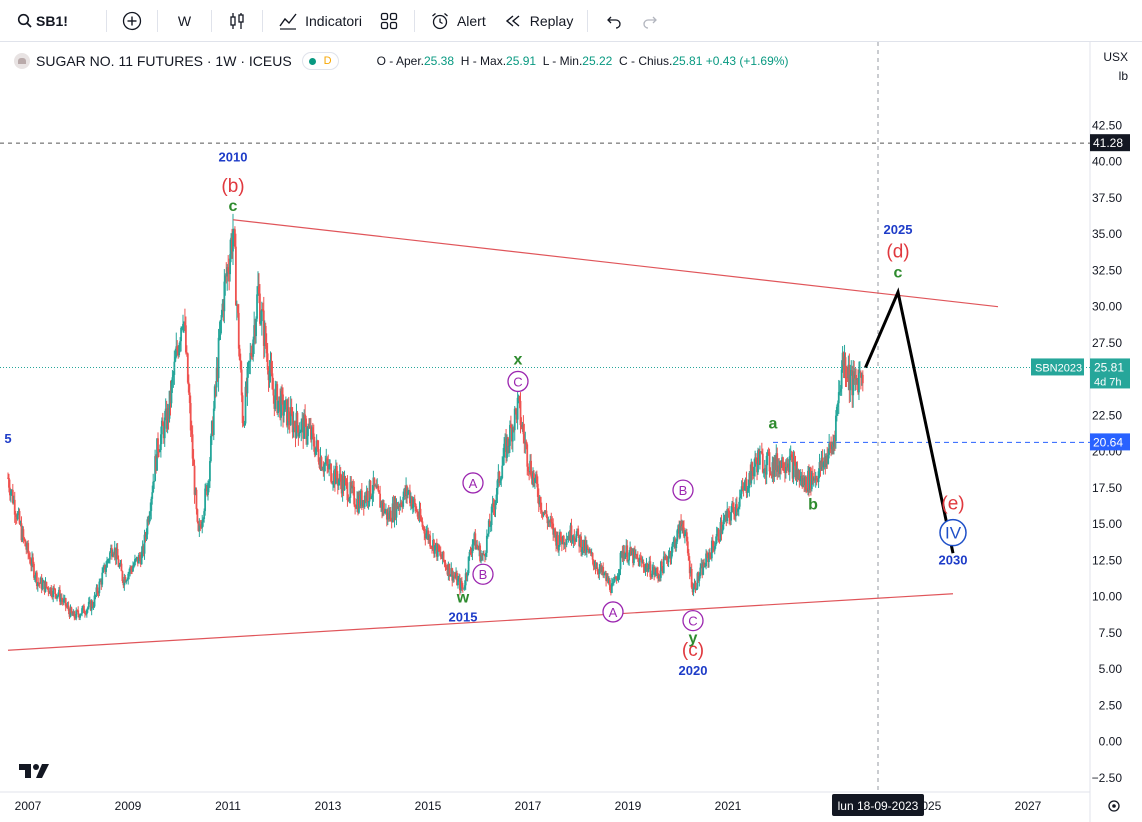 This screenshot has height=822, width=1142. Describe the element at coordinates (518, 381) in the screenshot. I see `wave-circle-purple` at that location.